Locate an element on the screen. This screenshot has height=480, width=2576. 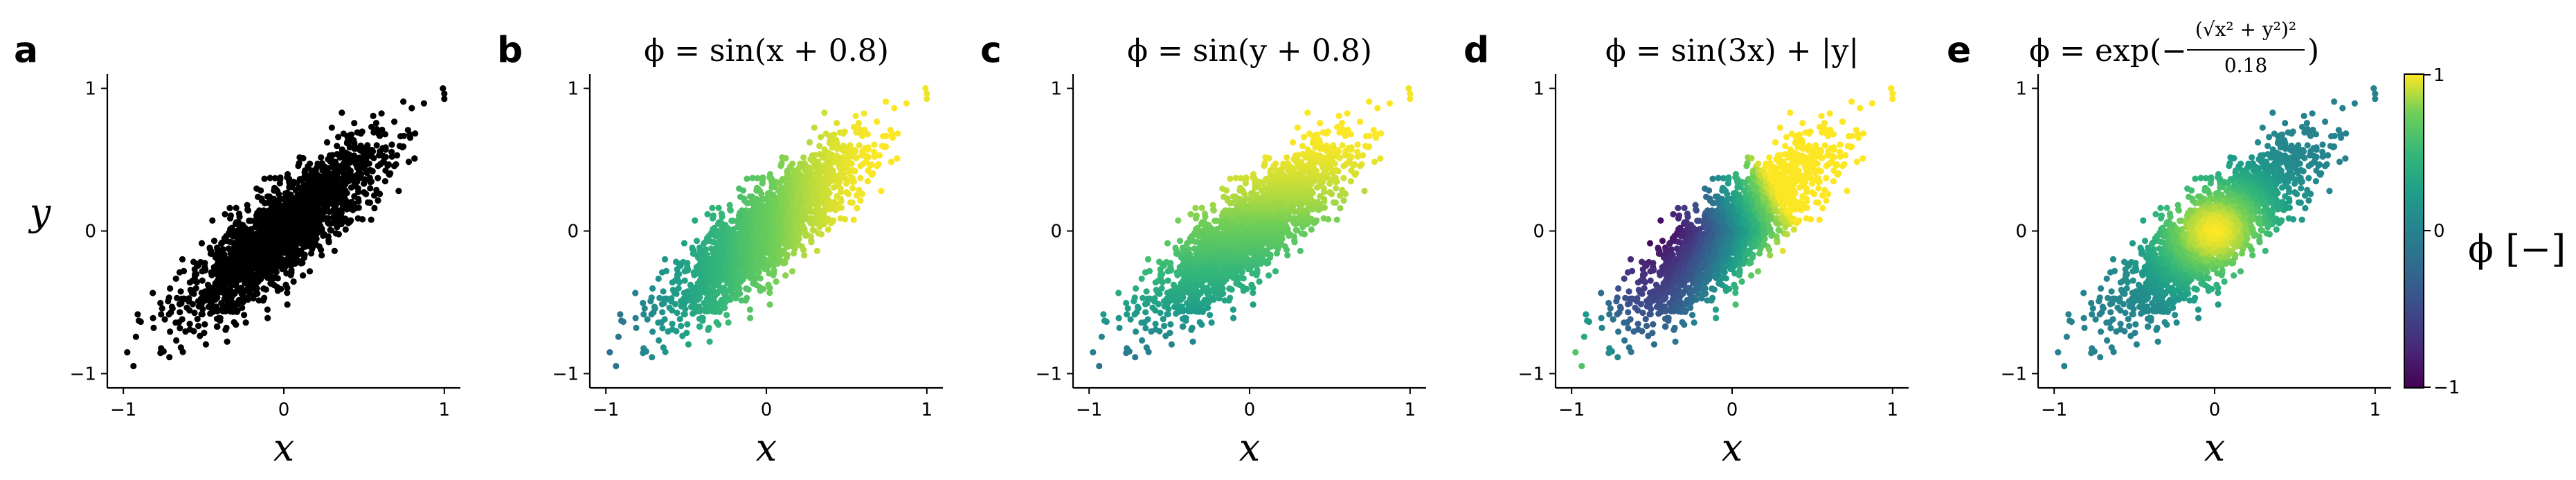
panel-title: ϕ = sin(x + 0.8) is located at coordinates (767, 51).